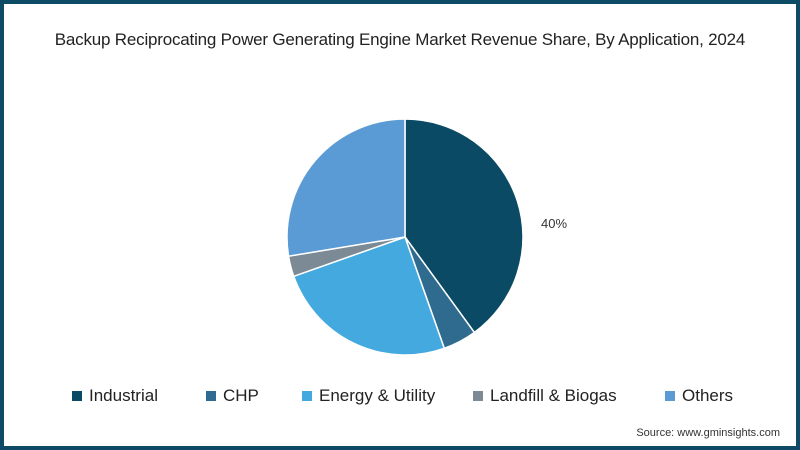 The image size is (800, 450). What do you see at coordinates (211, 396) in the screenshot?
I see `legend-swatch-chp` at bounding box center [211, 396].